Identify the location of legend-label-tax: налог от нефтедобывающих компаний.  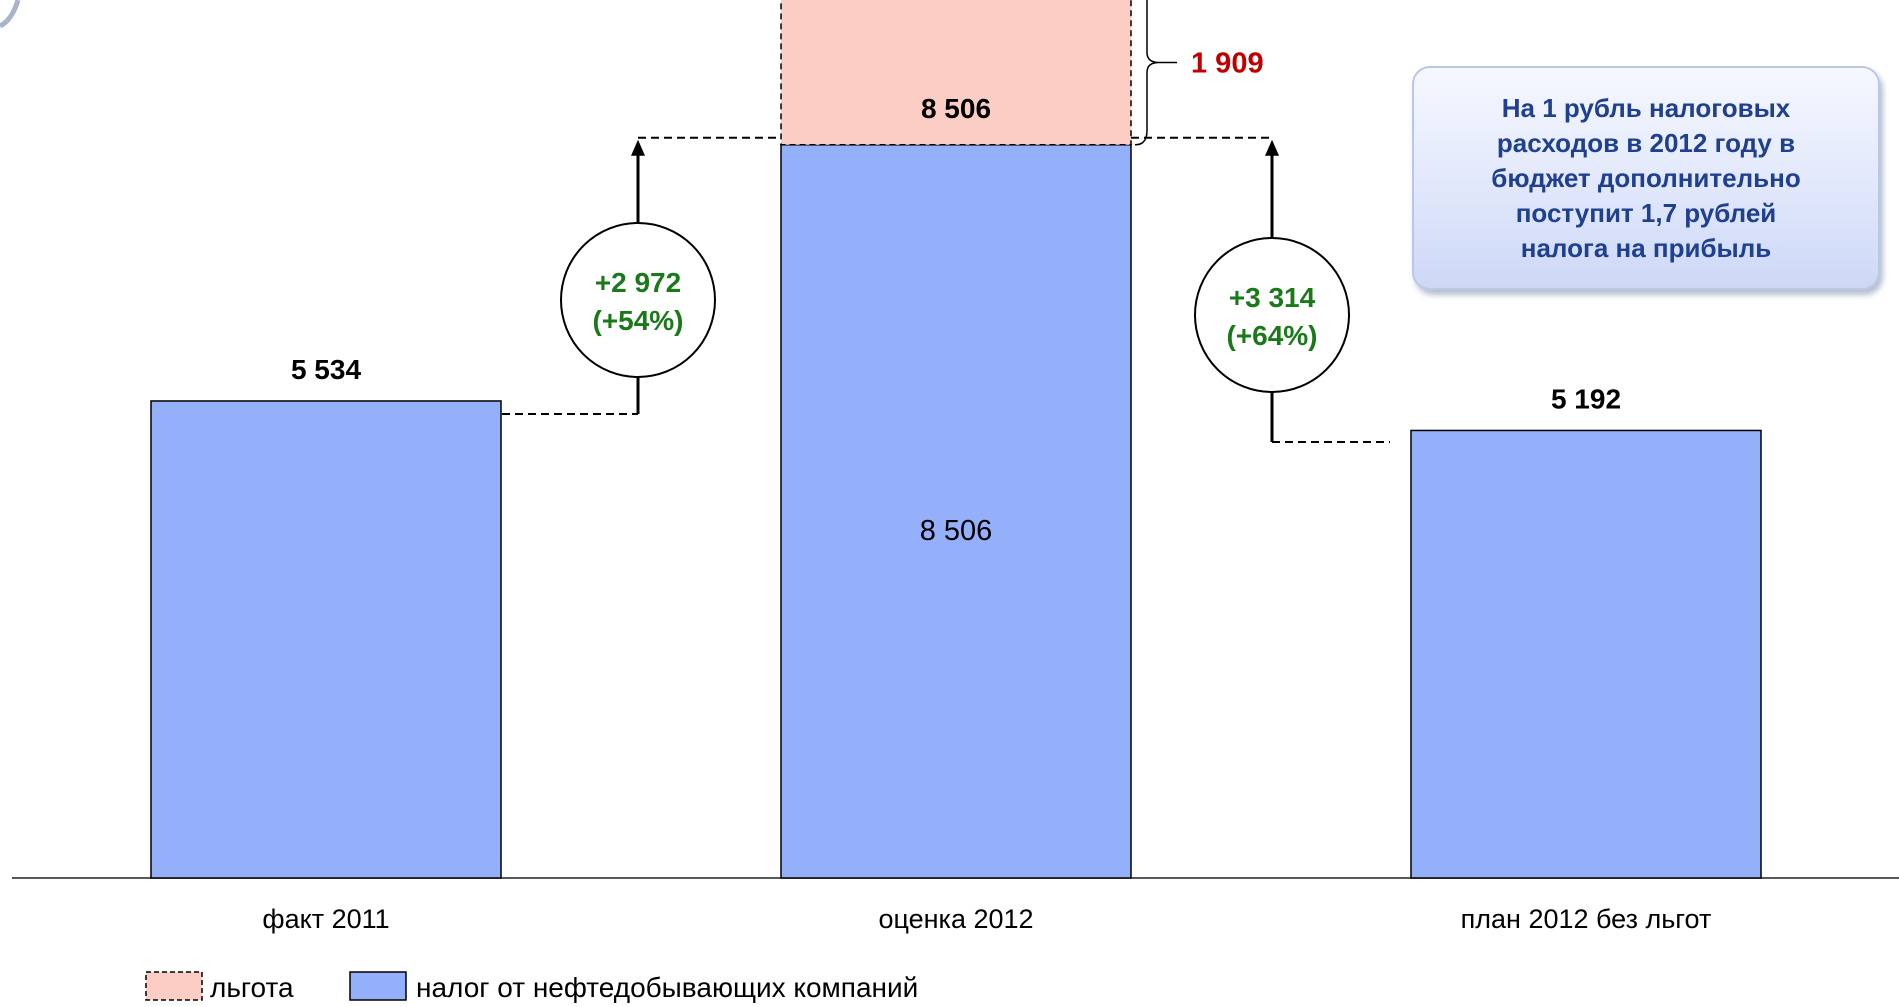
(667, 987).